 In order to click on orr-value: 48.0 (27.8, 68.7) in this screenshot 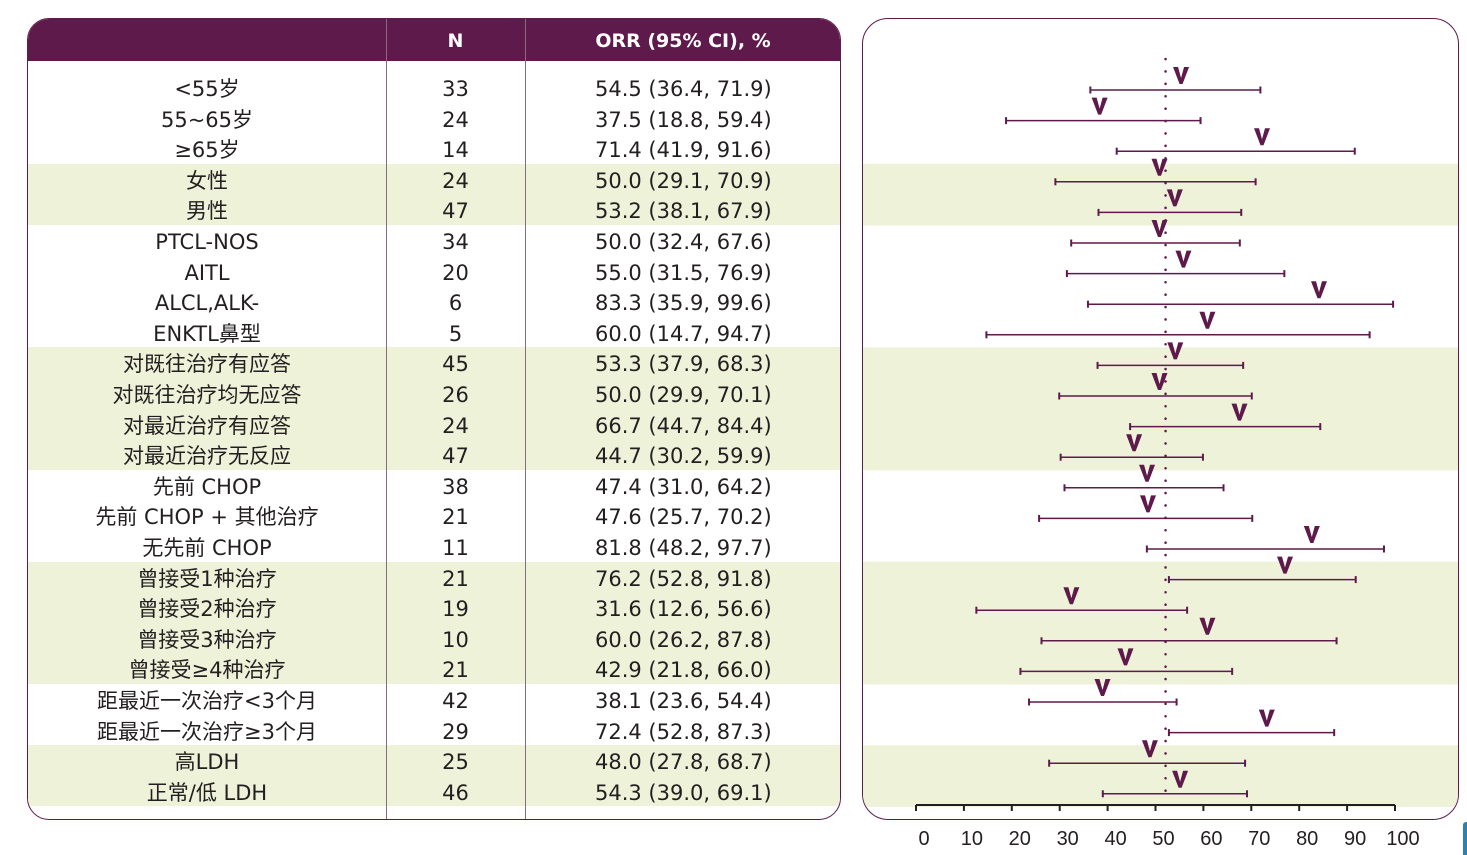, I will do `click(683, 762)`.